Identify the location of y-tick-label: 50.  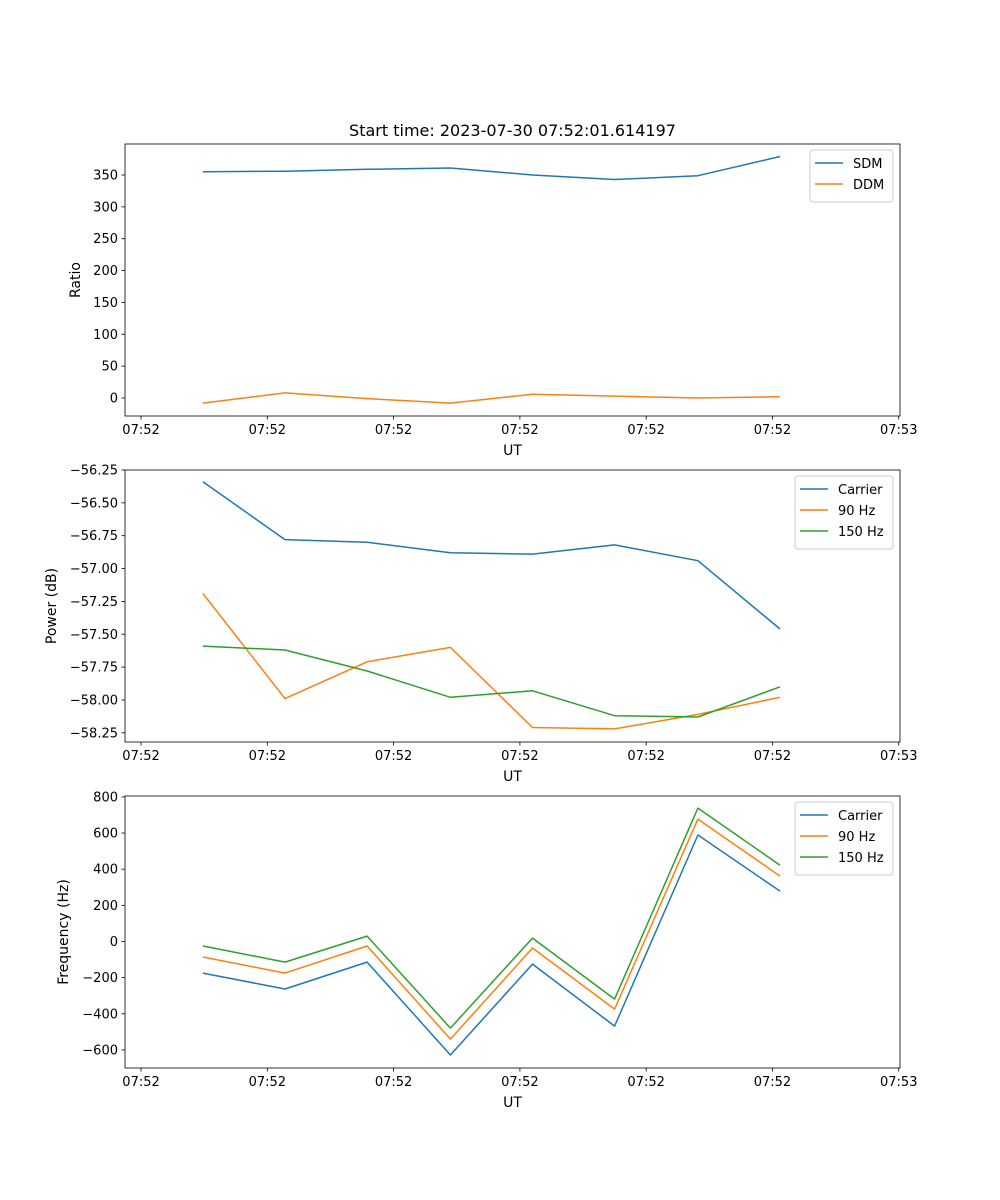
(109, 367).